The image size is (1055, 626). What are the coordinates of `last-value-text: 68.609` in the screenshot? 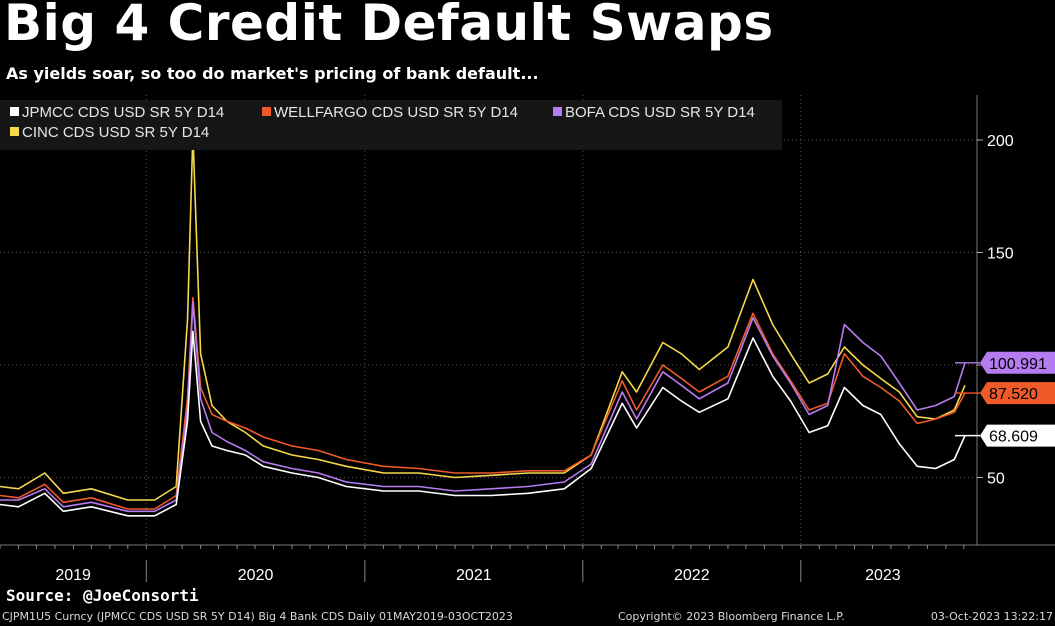 It's located at (1013, 437).